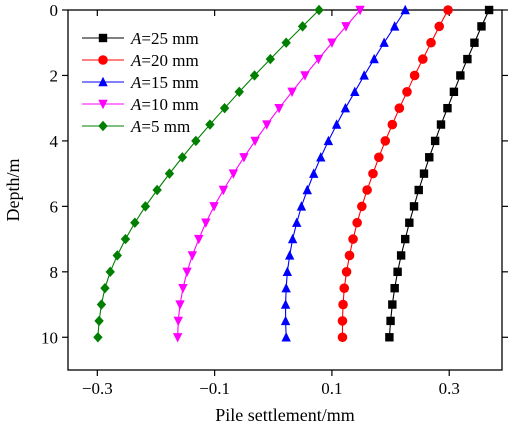 The height and width of the screenshot is (429, 512). I want to click on legend-entry: A=5 mm, so click(136, 126).